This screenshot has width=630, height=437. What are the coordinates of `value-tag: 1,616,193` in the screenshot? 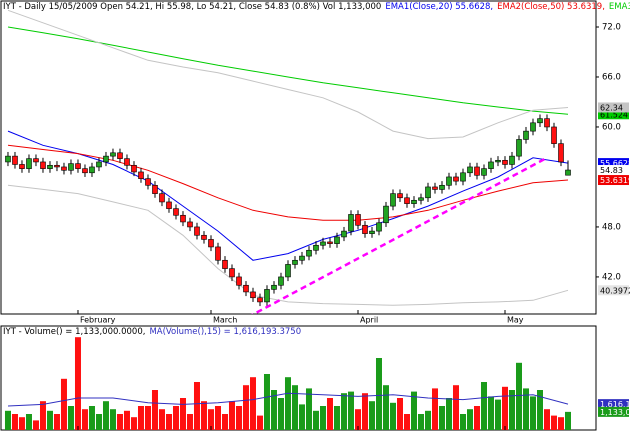 It's located at (615, 404).